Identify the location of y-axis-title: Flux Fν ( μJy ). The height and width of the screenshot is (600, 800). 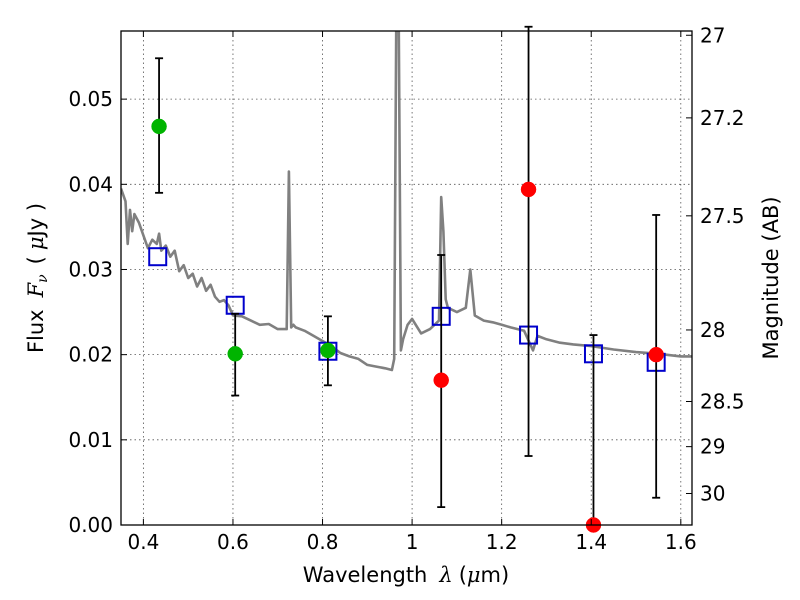
(37, 278).